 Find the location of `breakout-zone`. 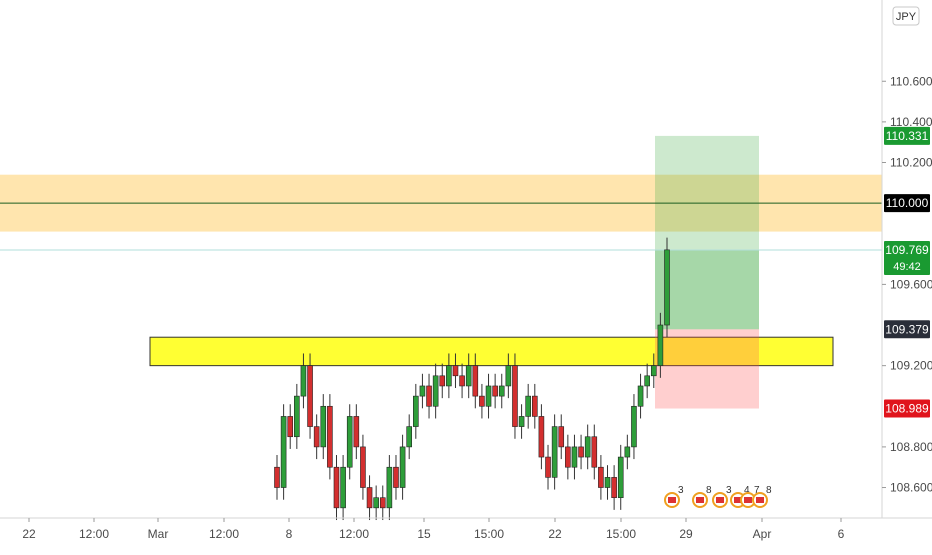

breakout-zone is located at coordinates (491, 351).